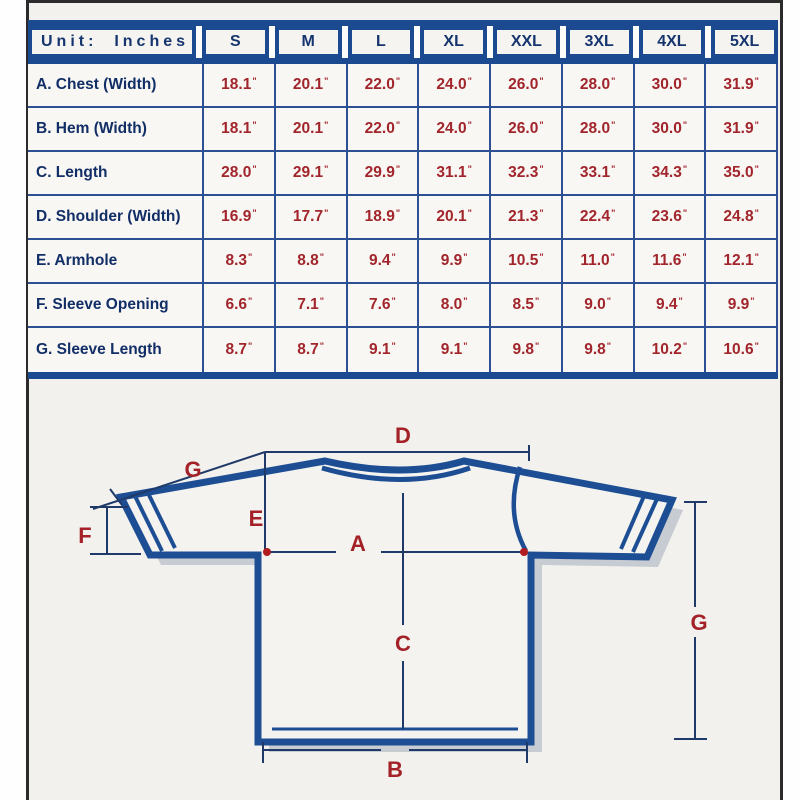 This screenshot has width=800, height=800. I want to click on value-cell: 22.4 ", so click(596, 217).